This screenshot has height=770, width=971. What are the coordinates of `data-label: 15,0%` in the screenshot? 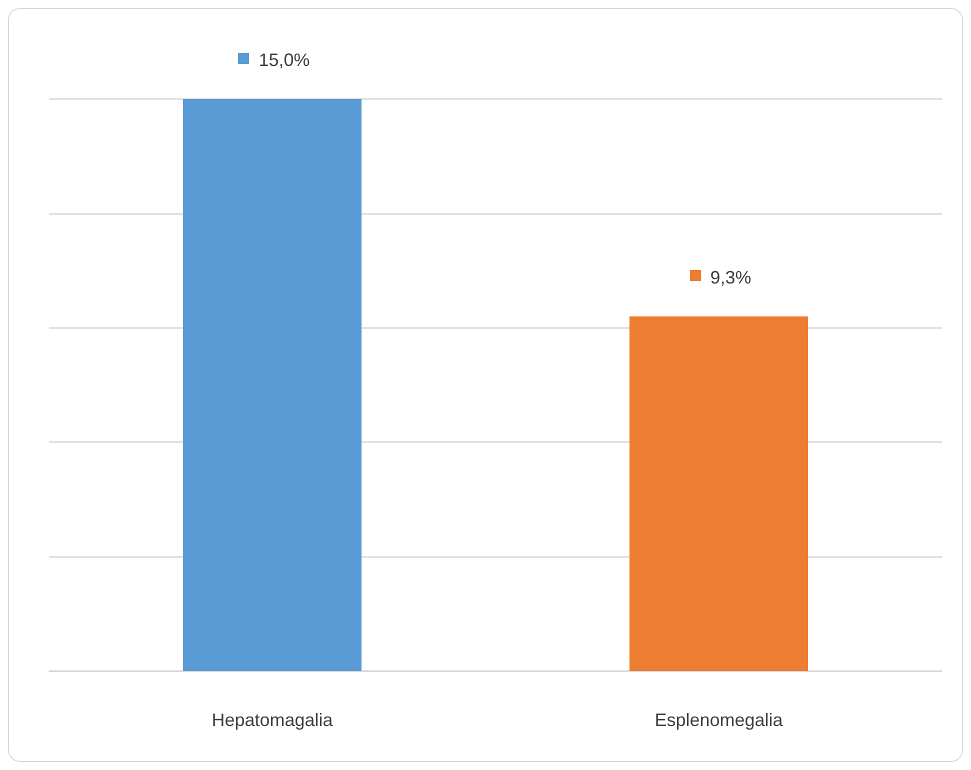 It's located at (284, 60).